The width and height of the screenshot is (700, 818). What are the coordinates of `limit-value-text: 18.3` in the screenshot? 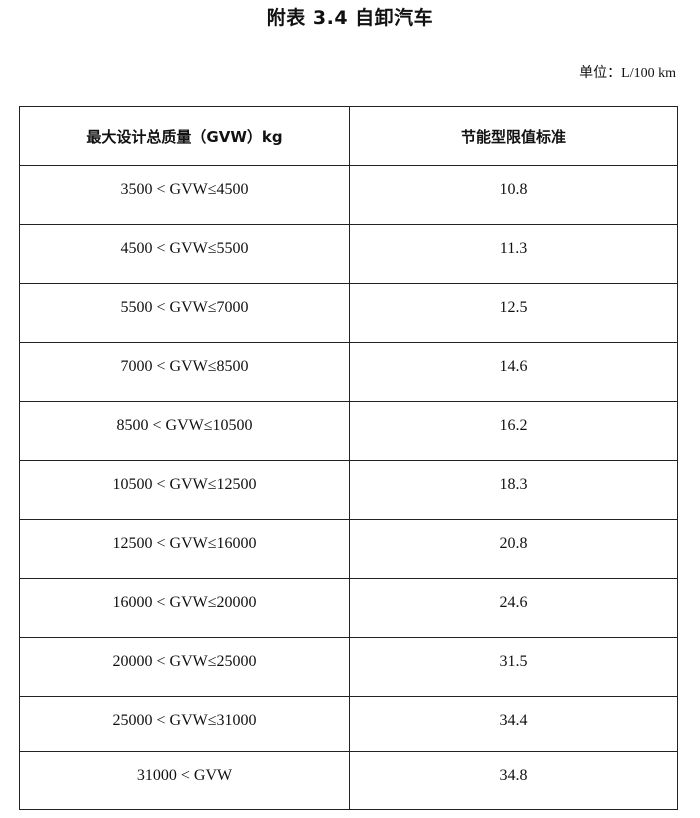 It's located at (513, 484).